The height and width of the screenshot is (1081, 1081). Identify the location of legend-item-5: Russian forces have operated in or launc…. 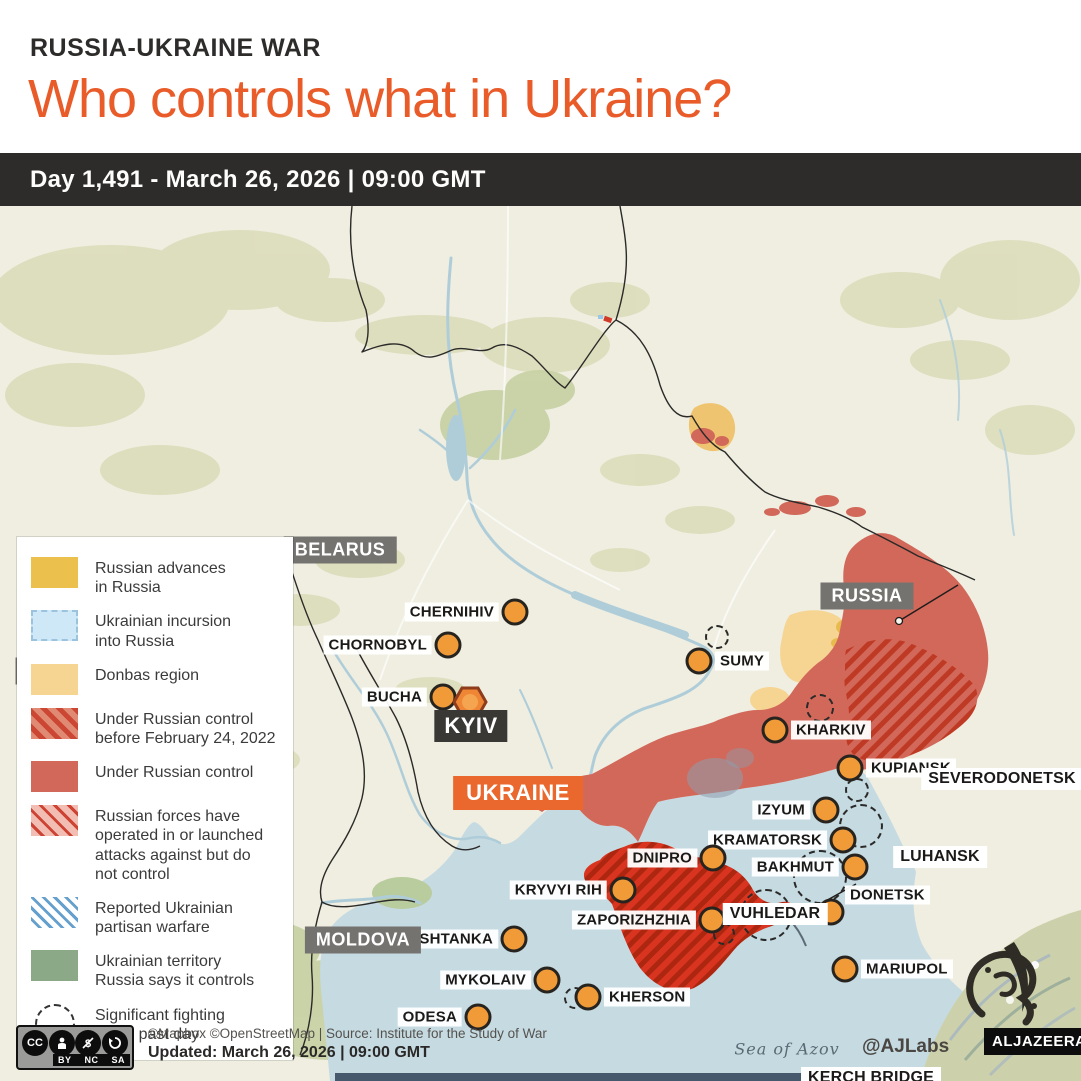
(156, 844).